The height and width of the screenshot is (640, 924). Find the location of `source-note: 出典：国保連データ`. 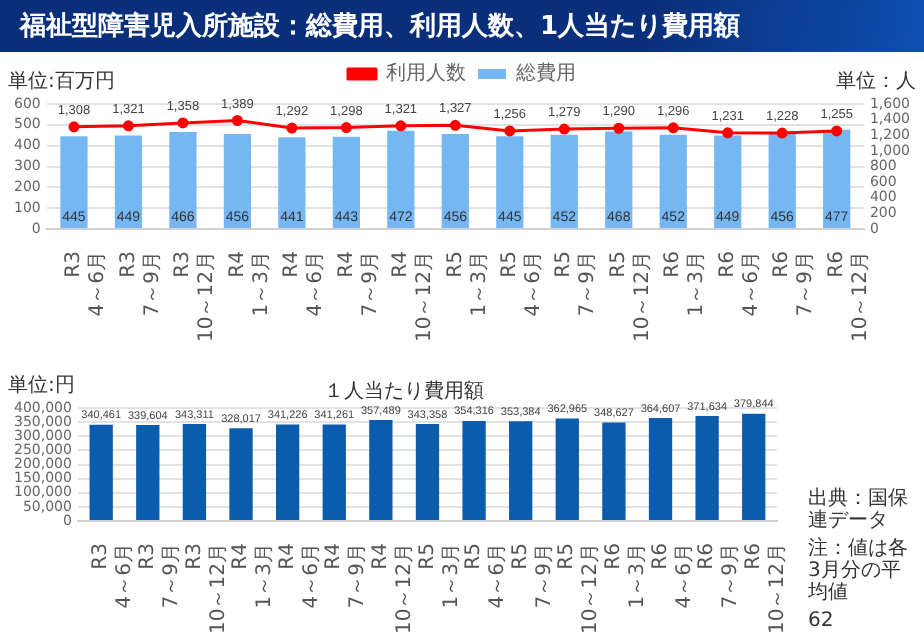

source-note: 出典：国保連データ is located at coordinates (859, 510).